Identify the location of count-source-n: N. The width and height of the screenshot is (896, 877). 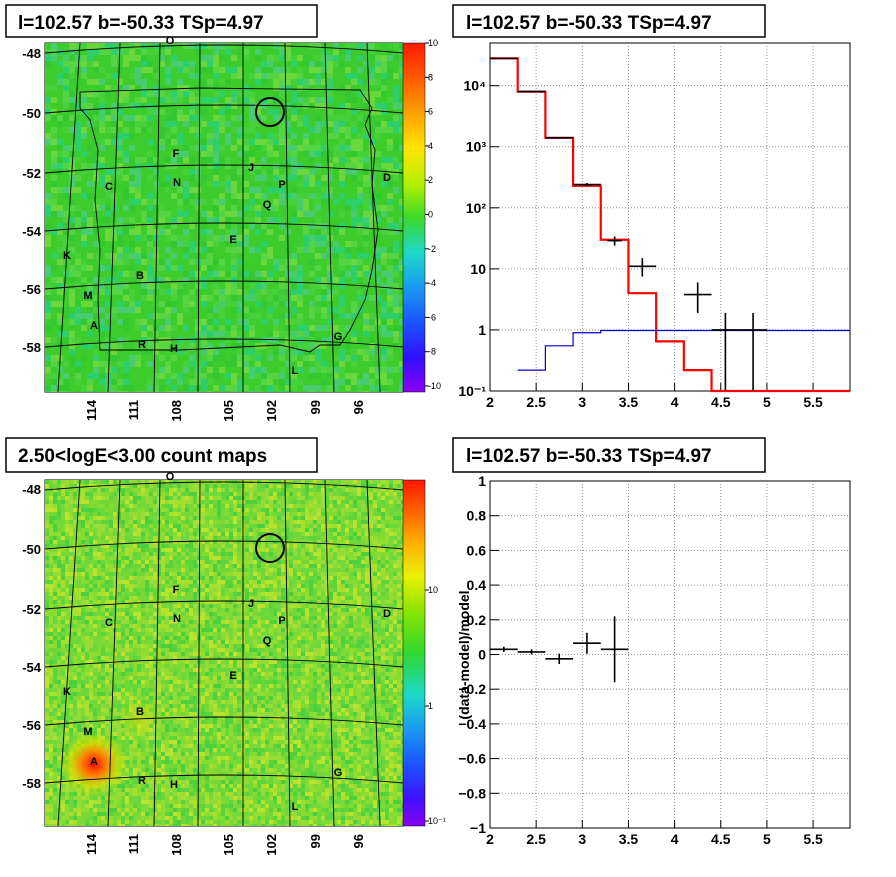
(177, 619).